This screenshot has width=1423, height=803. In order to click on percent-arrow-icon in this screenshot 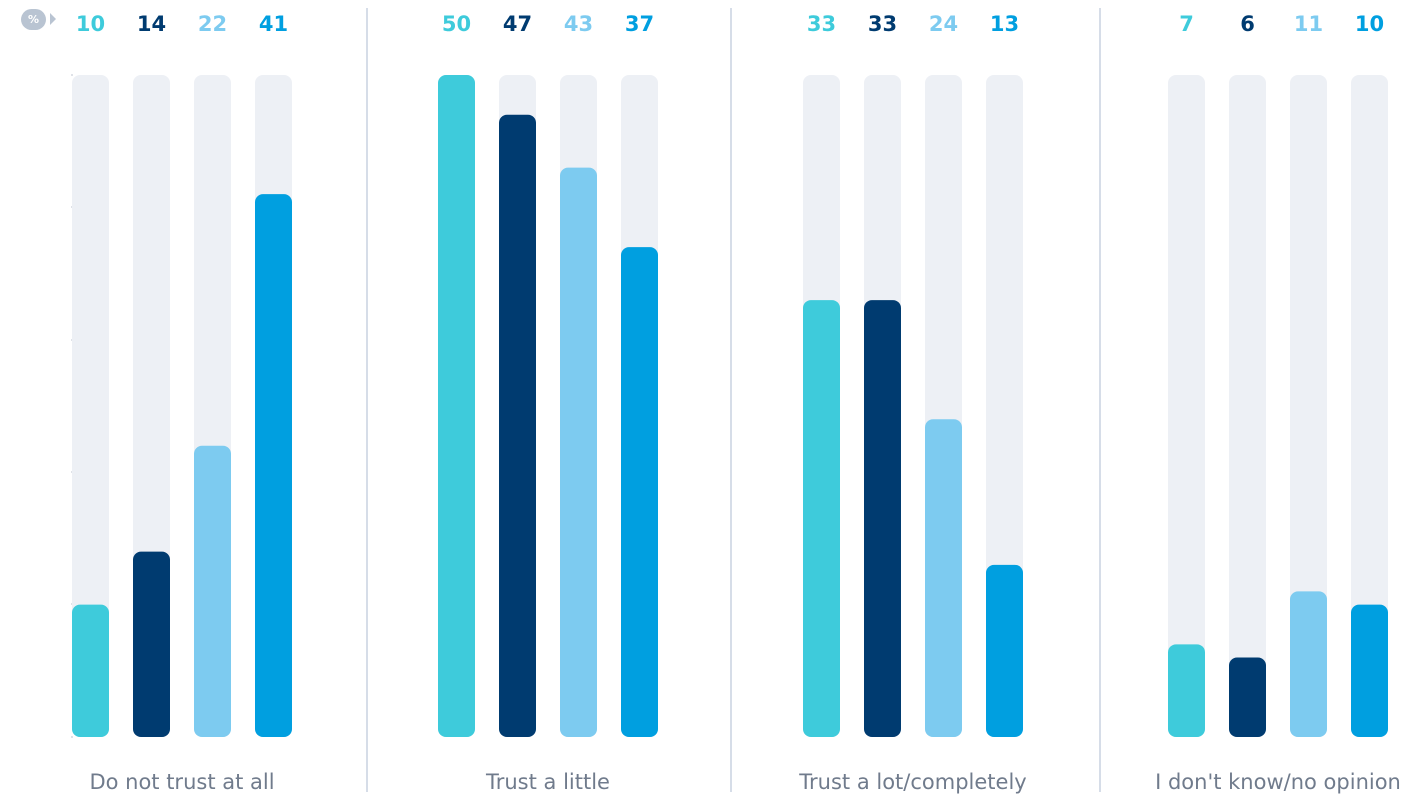, I will do `click(53, 19)`.